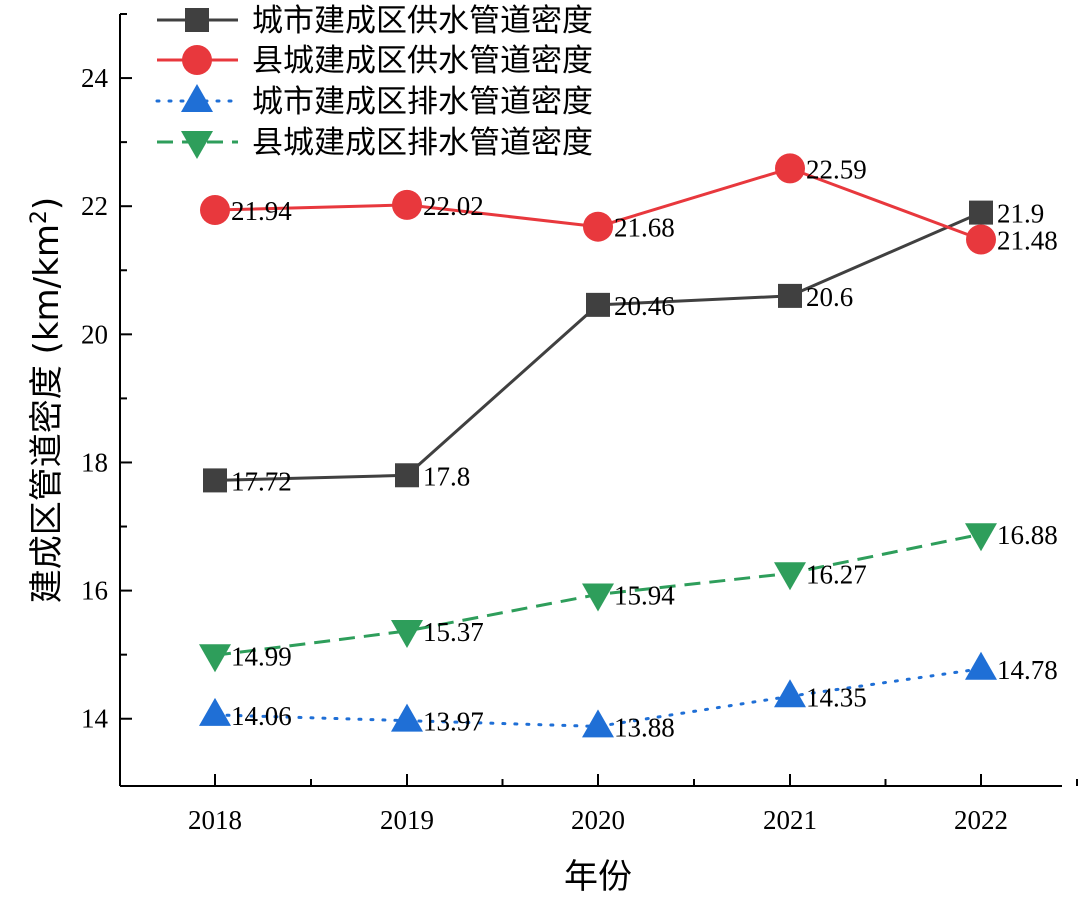 The height and width of the screenshot is (907, 1080). What do you see at coordinates (1027, 535) in the screenshot?
I see `data-label: 16.88` at bounding box center [1027, 535].